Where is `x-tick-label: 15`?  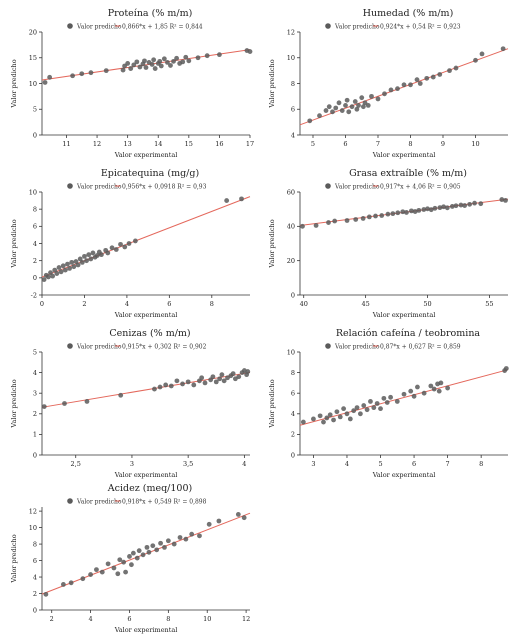 x-tick-label: 15 is located at coordinates (189, 144).